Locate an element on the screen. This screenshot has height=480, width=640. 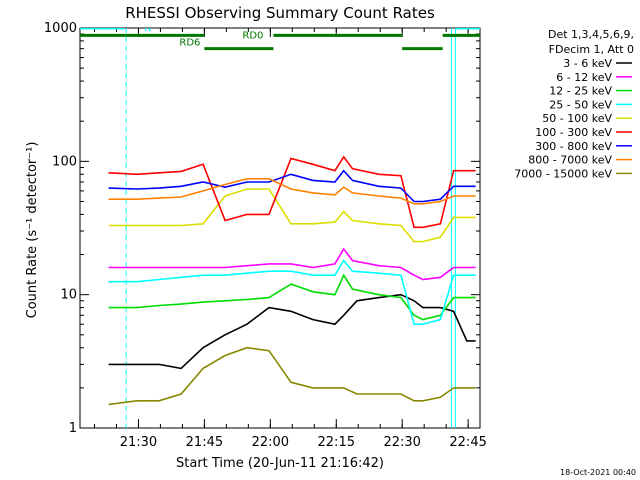
legend-entry-label: 12 - 25 keV is located at coordinates (580, 91).